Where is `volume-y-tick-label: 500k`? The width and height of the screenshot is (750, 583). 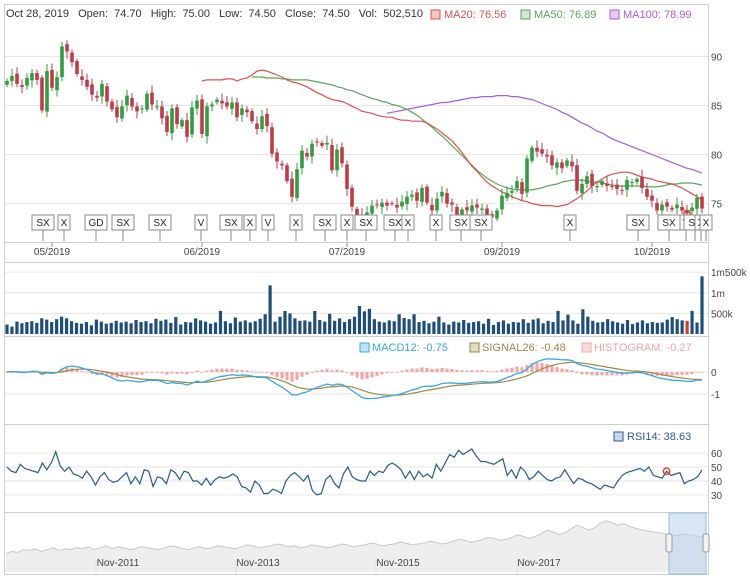 volume-y-tick-label: 500k is located at coordinates (722, 314).